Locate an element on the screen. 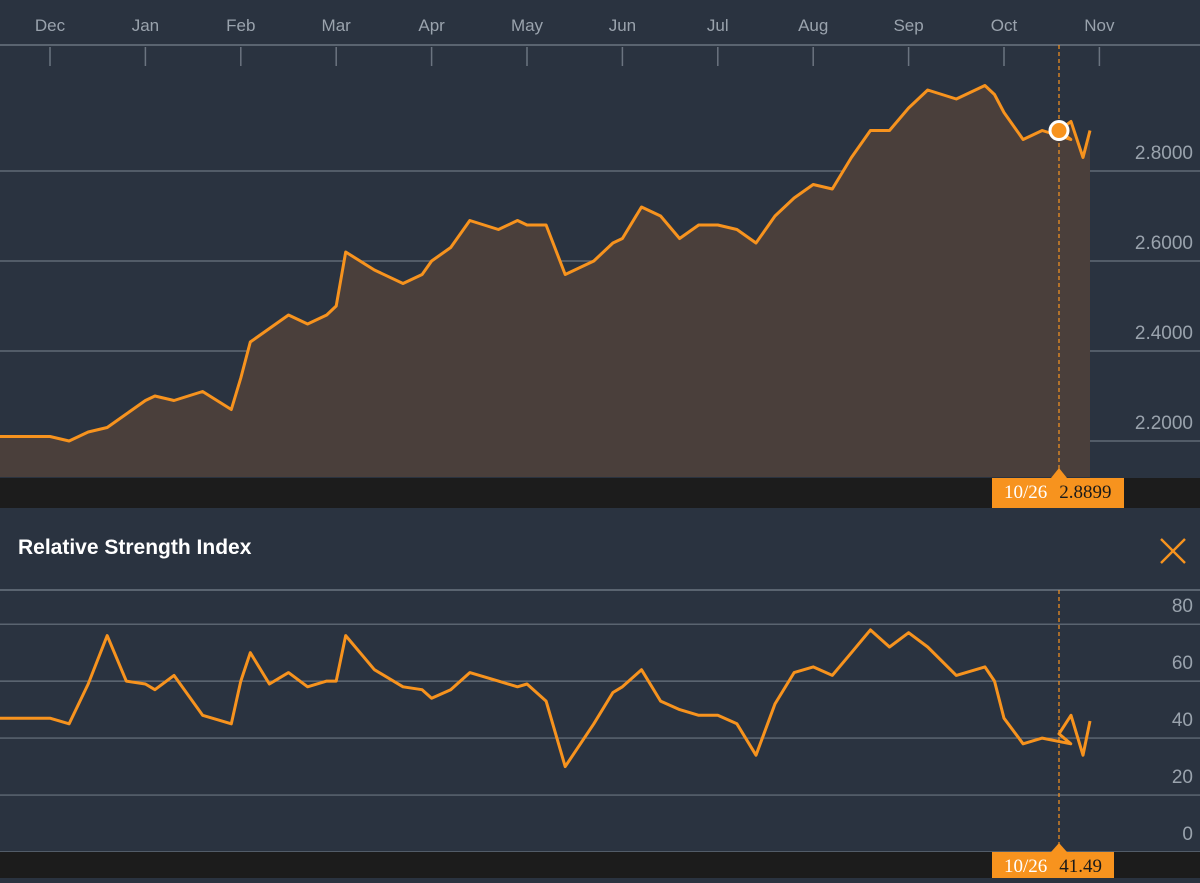  rsi-readout-pointer is located at coordinates (1059, 847).